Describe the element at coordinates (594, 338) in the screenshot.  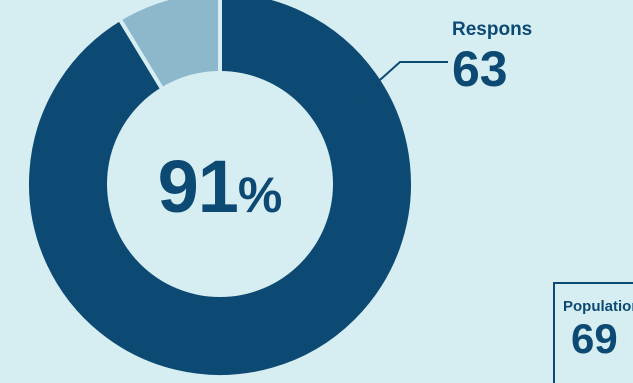
I see `population-value: 69` at that location.